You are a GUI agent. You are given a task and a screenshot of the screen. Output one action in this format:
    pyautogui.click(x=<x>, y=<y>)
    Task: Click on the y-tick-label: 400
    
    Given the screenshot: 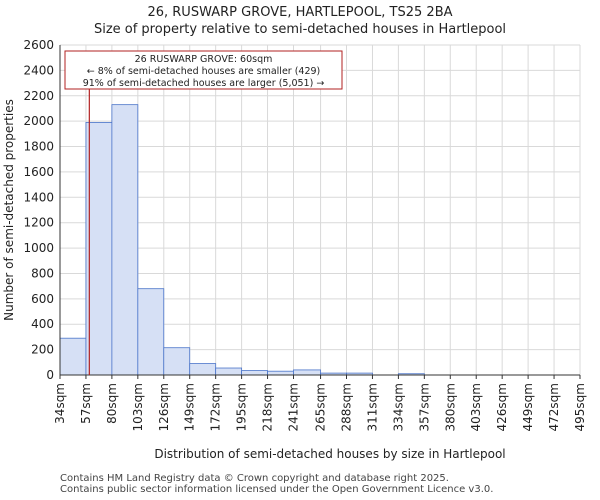 What is the action you would take?
    pyautogui.click(x=42, y=324)
    